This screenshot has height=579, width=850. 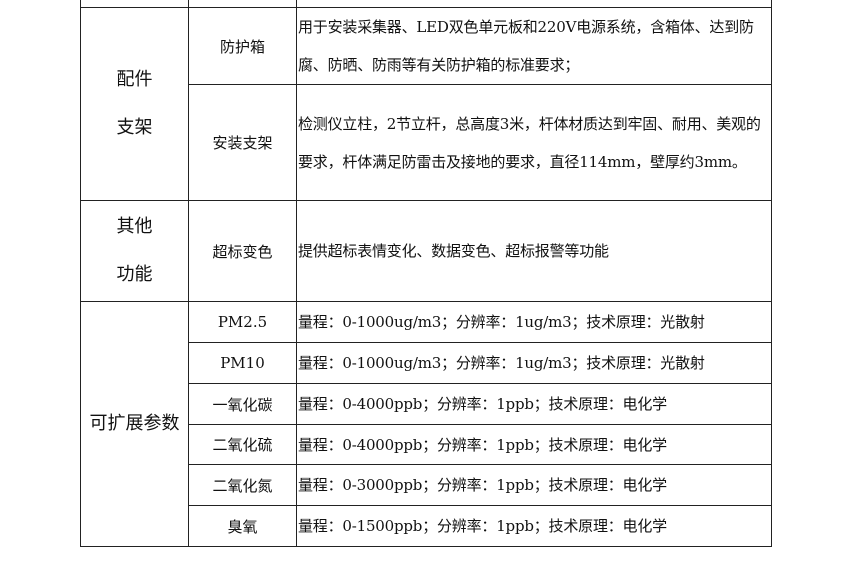 I want to click on table-row: 二氧化硫 量程：0-4000ppb；分辨率：1ppb；技术原理：电化学, so click(x=426, y=444).